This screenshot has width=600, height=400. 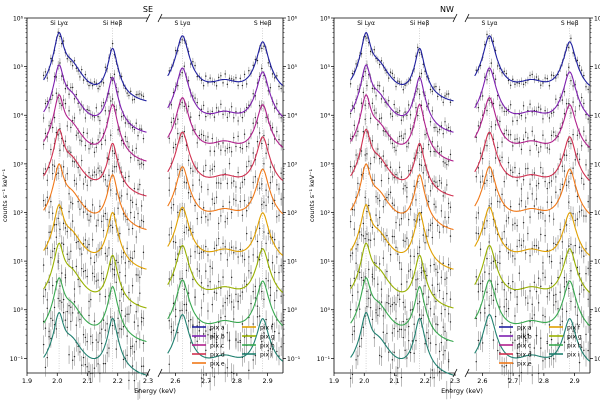 I want to click on legend-label: pix b, so click(x=524, y=336).